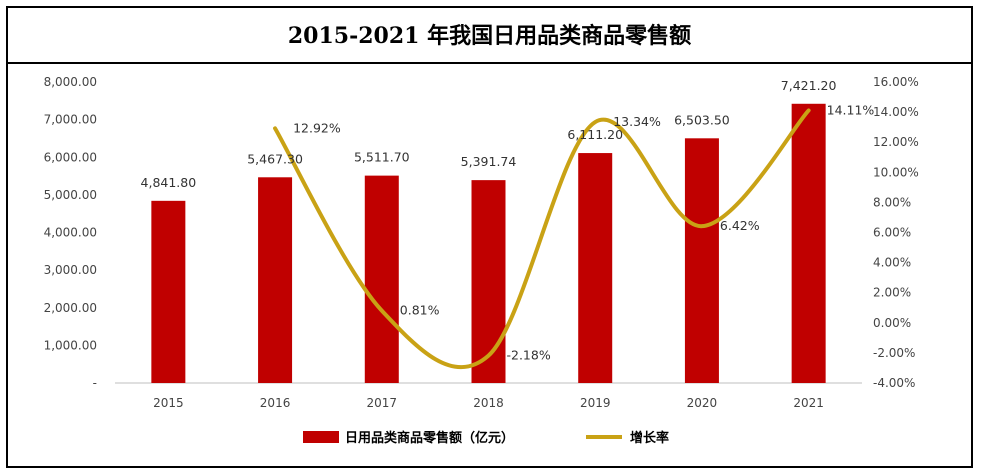  What do you see at coordinates (382, 403) in the screenshot?
I see `x-tick-label: 2017` at bounding box center [382, 403].